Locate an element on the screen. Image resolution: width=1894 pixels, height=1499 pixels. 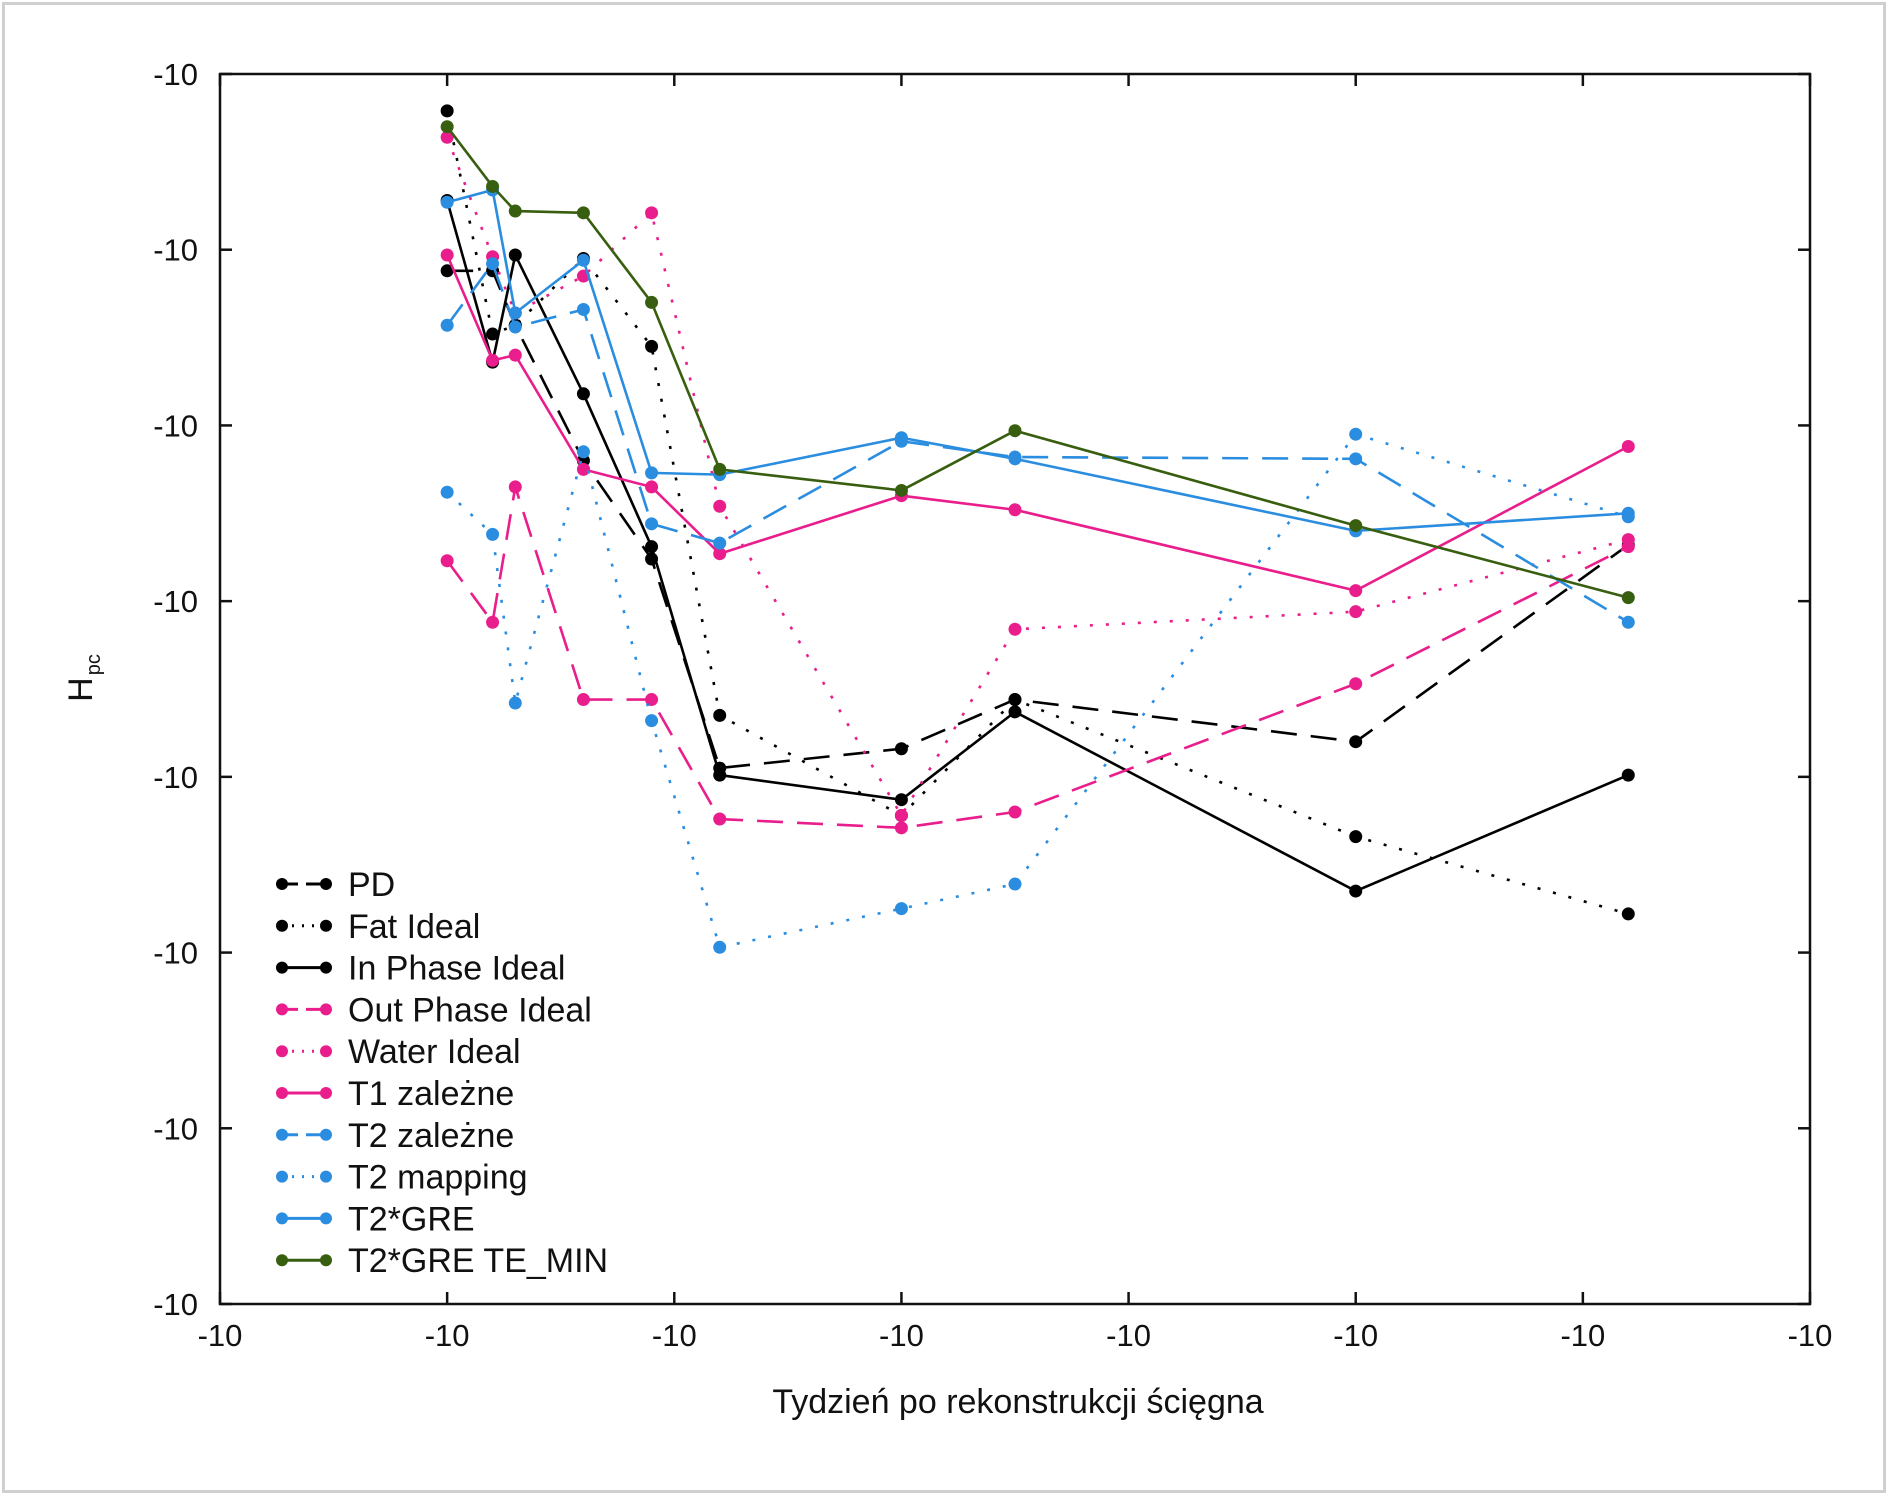
legend-label: In Phase Ideal is located at coordinates (456, 969).